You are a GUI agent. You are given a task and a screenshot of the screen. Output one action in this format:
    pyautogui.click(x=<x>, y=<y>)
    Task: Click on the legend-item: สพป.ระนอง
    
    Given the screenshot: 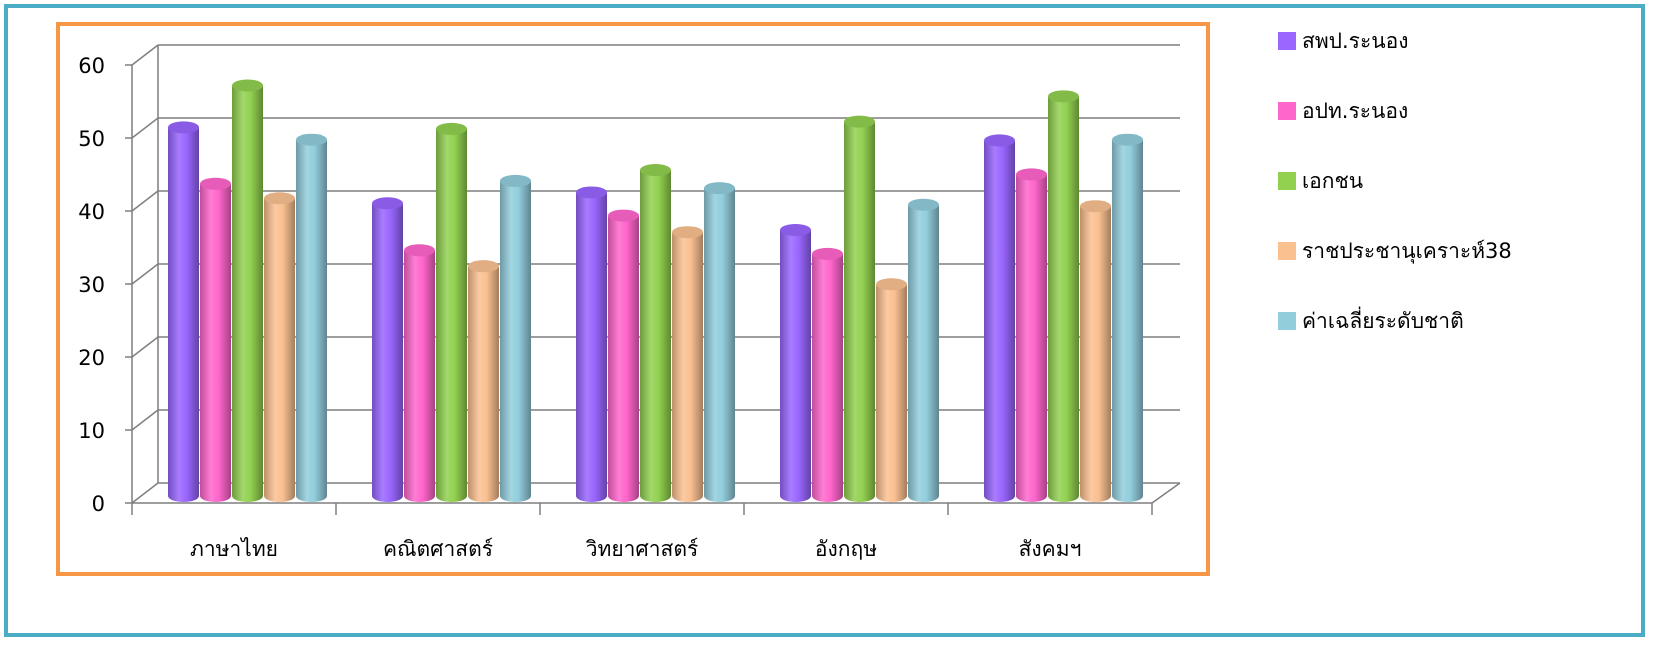 What is the action you would take?
    pyautogui.click(x=1343, y=41)
    